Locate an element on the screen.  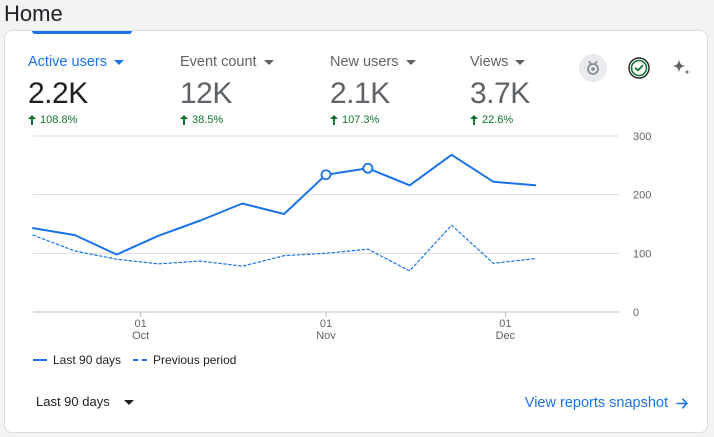
legend-label: Last 90 days is located at coordinates (87, 360).